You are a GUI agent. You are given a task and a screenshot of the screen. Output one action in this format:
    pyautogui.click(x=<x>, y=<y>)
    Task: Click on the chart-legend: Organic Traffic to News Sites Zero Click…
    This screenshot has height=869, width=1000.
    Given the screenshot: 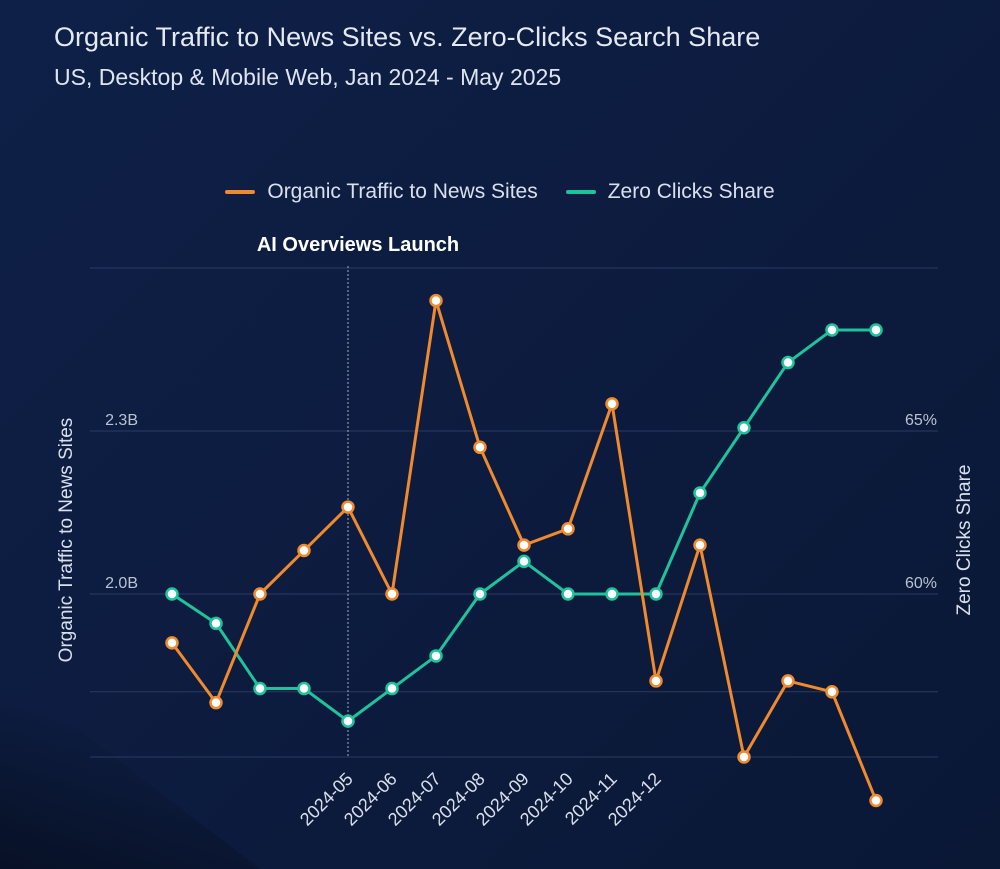 What is the action you would take?
    pyautogui.click(x=500, y=192)
    